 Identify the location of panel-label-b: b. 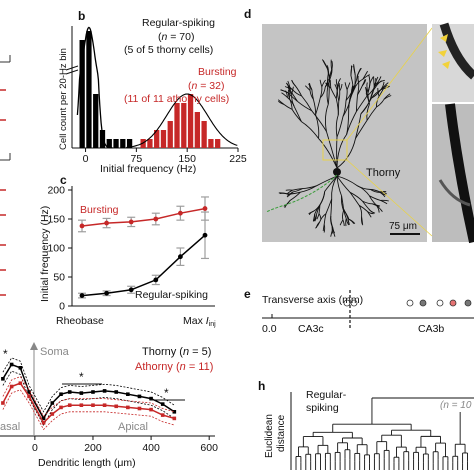
(81, 16).